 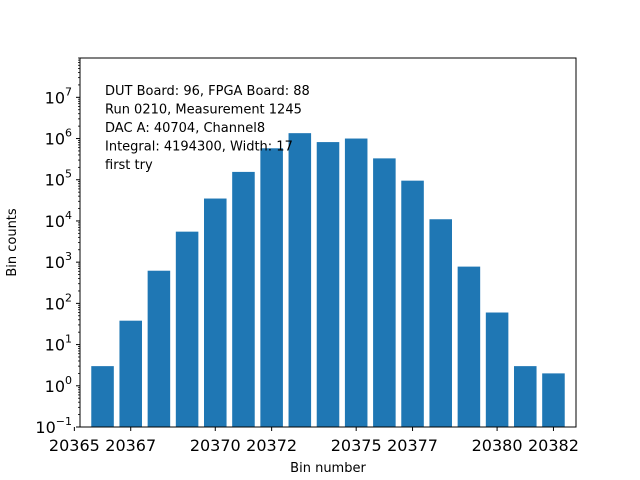 I want to click on y-axis-label: Bin counts, so click(x=12, y=242).